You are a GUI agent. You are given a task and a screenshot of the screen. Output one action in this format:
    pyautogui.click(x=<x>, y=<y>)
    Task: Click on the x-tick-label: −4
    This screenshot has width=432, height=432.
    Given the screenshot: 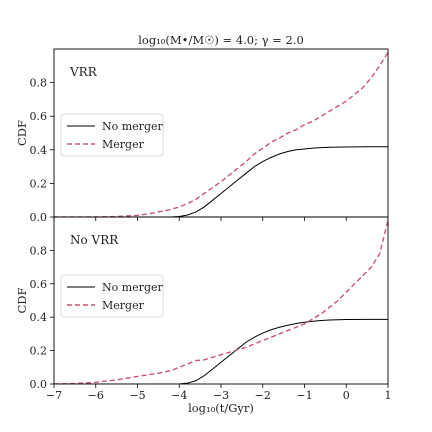 What is the action you would take?
    pyautogui.click(x=179, y=395)
    